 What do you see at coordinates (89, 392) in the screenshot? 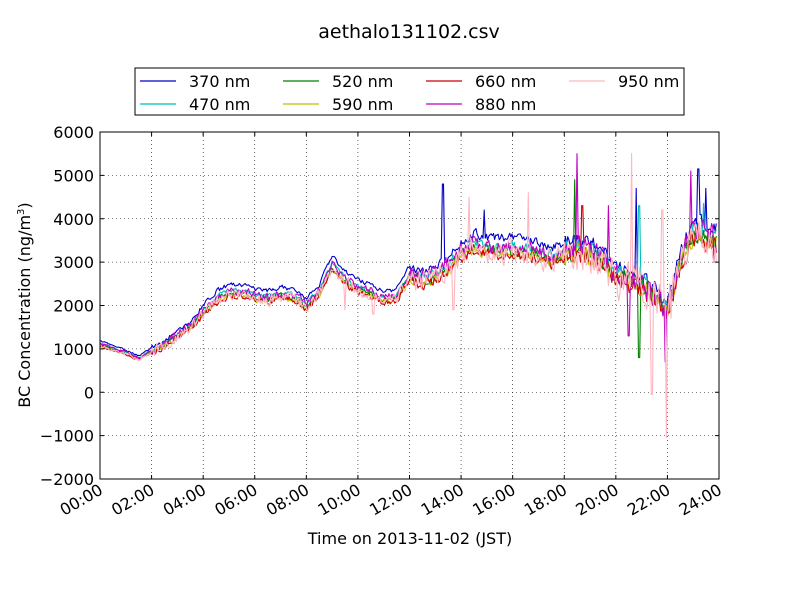
I see `y-tick-label: 0` at bounding box center [89, 392].